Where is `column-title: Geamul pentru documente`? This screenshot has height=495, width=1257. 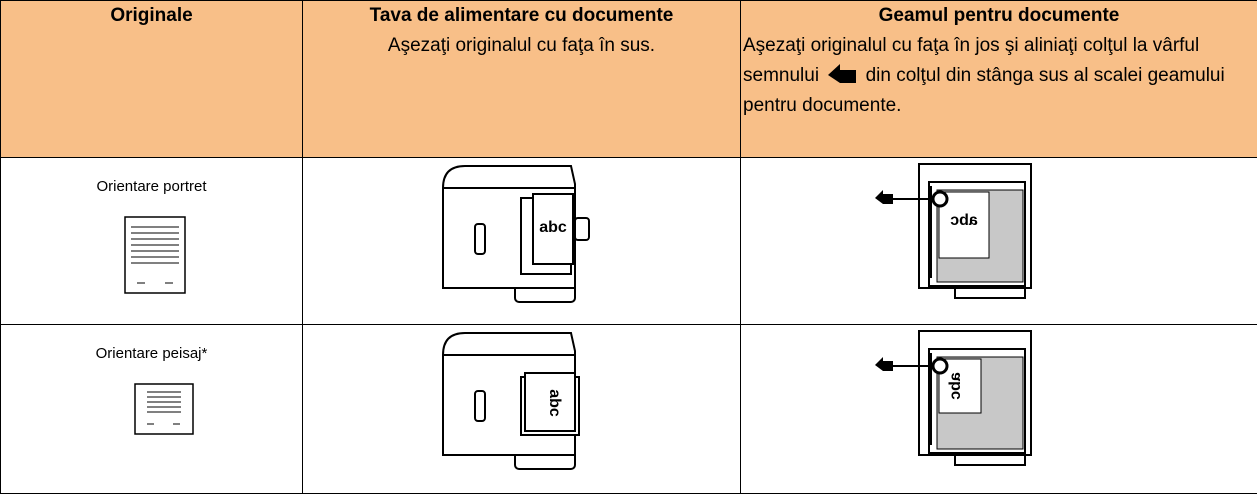 column-title: Geamul pentru documente is located at coordinates (999, 15).